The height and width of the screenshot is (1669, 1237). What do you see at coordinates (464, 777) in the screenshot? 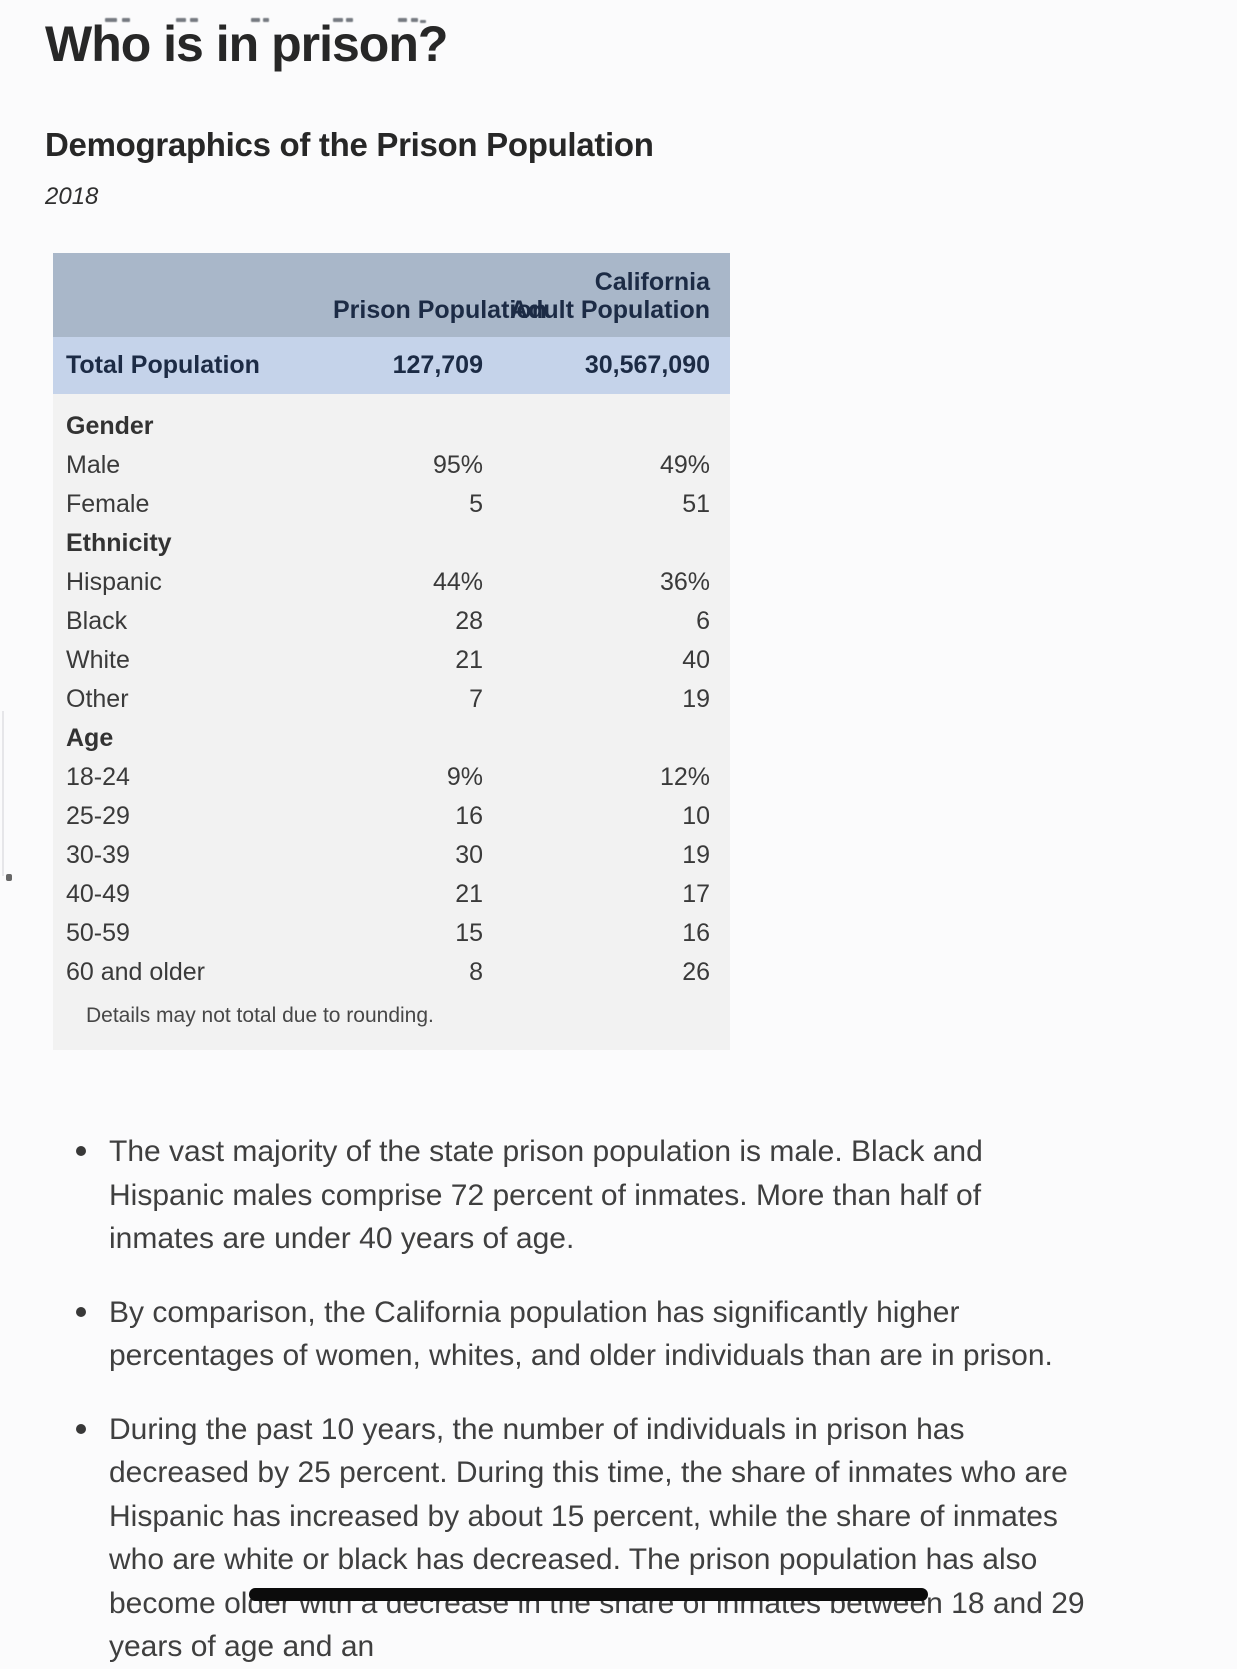
I see `prison-value: 9%` at bounding box center [464, 777].